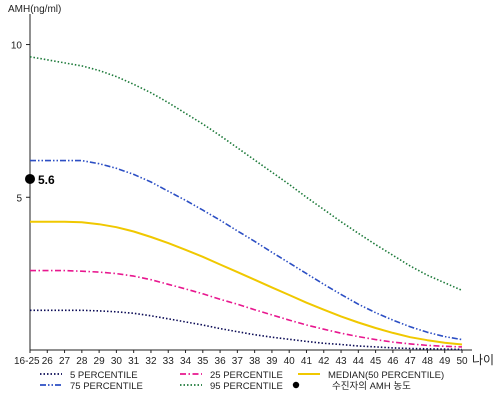  What do you see at coordinates (341, 361) in the screenshot?
I see `x-tick-label: 43` at bounding box center [341, 361].